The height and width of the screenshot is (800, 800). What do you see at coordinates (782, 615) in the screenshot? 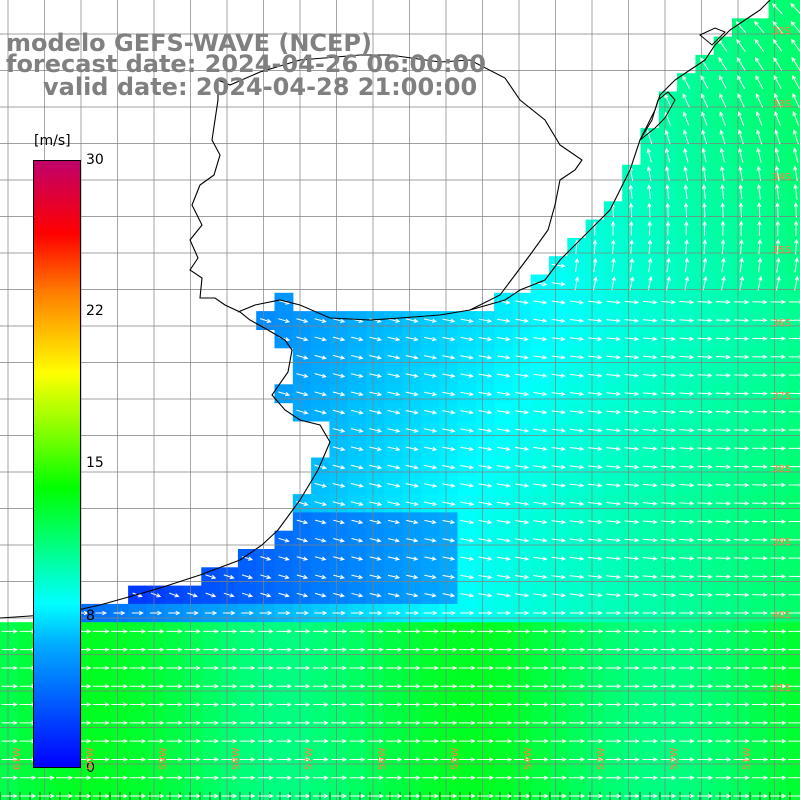
I see `latitude-label: 40S` at bounding box center [782, 615].